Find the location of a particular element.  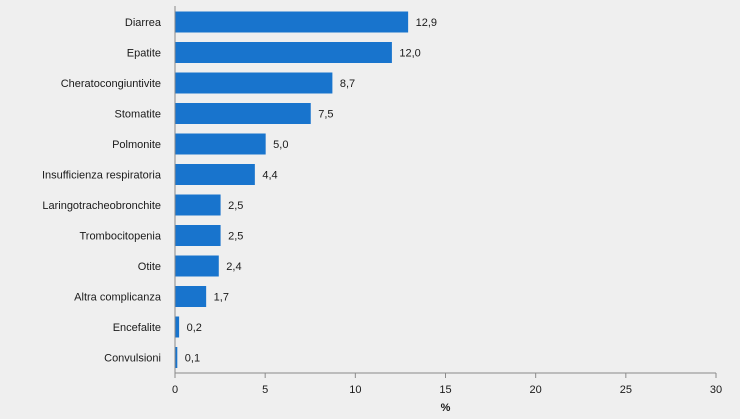

x-tick-label: 10 is located at coordinates (355, 390).